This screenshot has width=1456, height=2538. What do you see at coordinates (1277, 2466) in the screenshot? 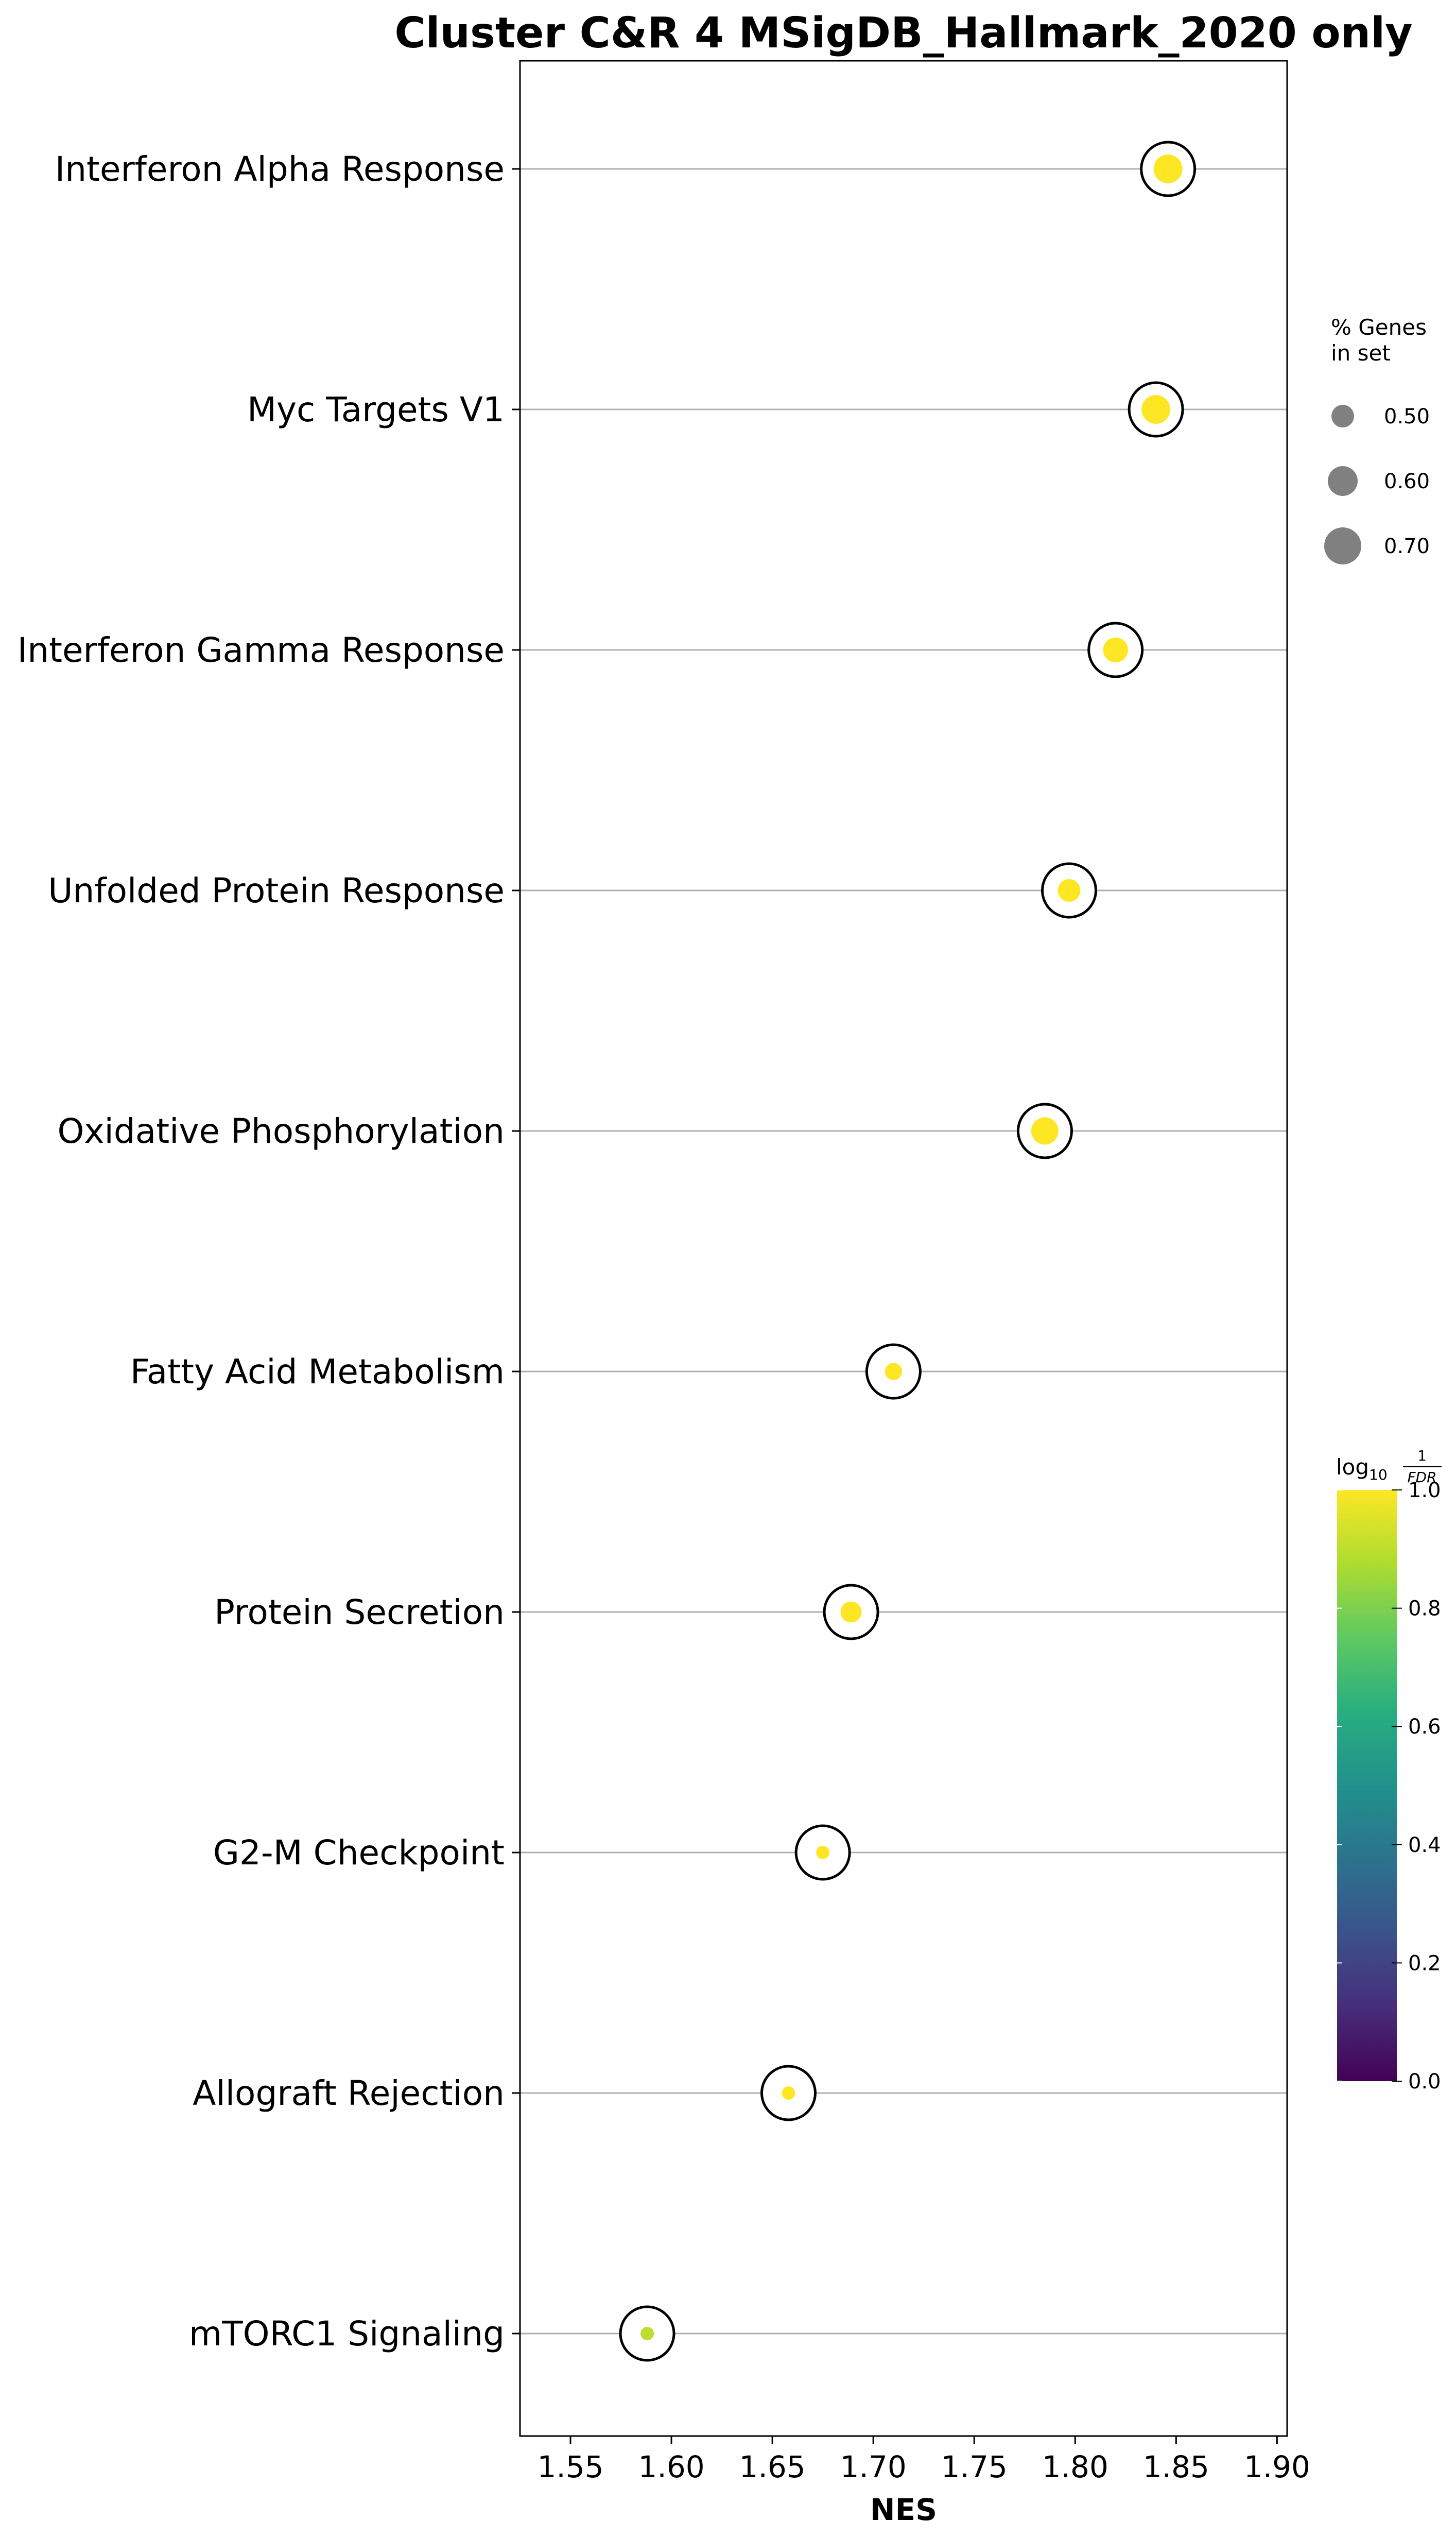
I see `x-tick-label: 1.90` at bounding box center [1277, 2466].